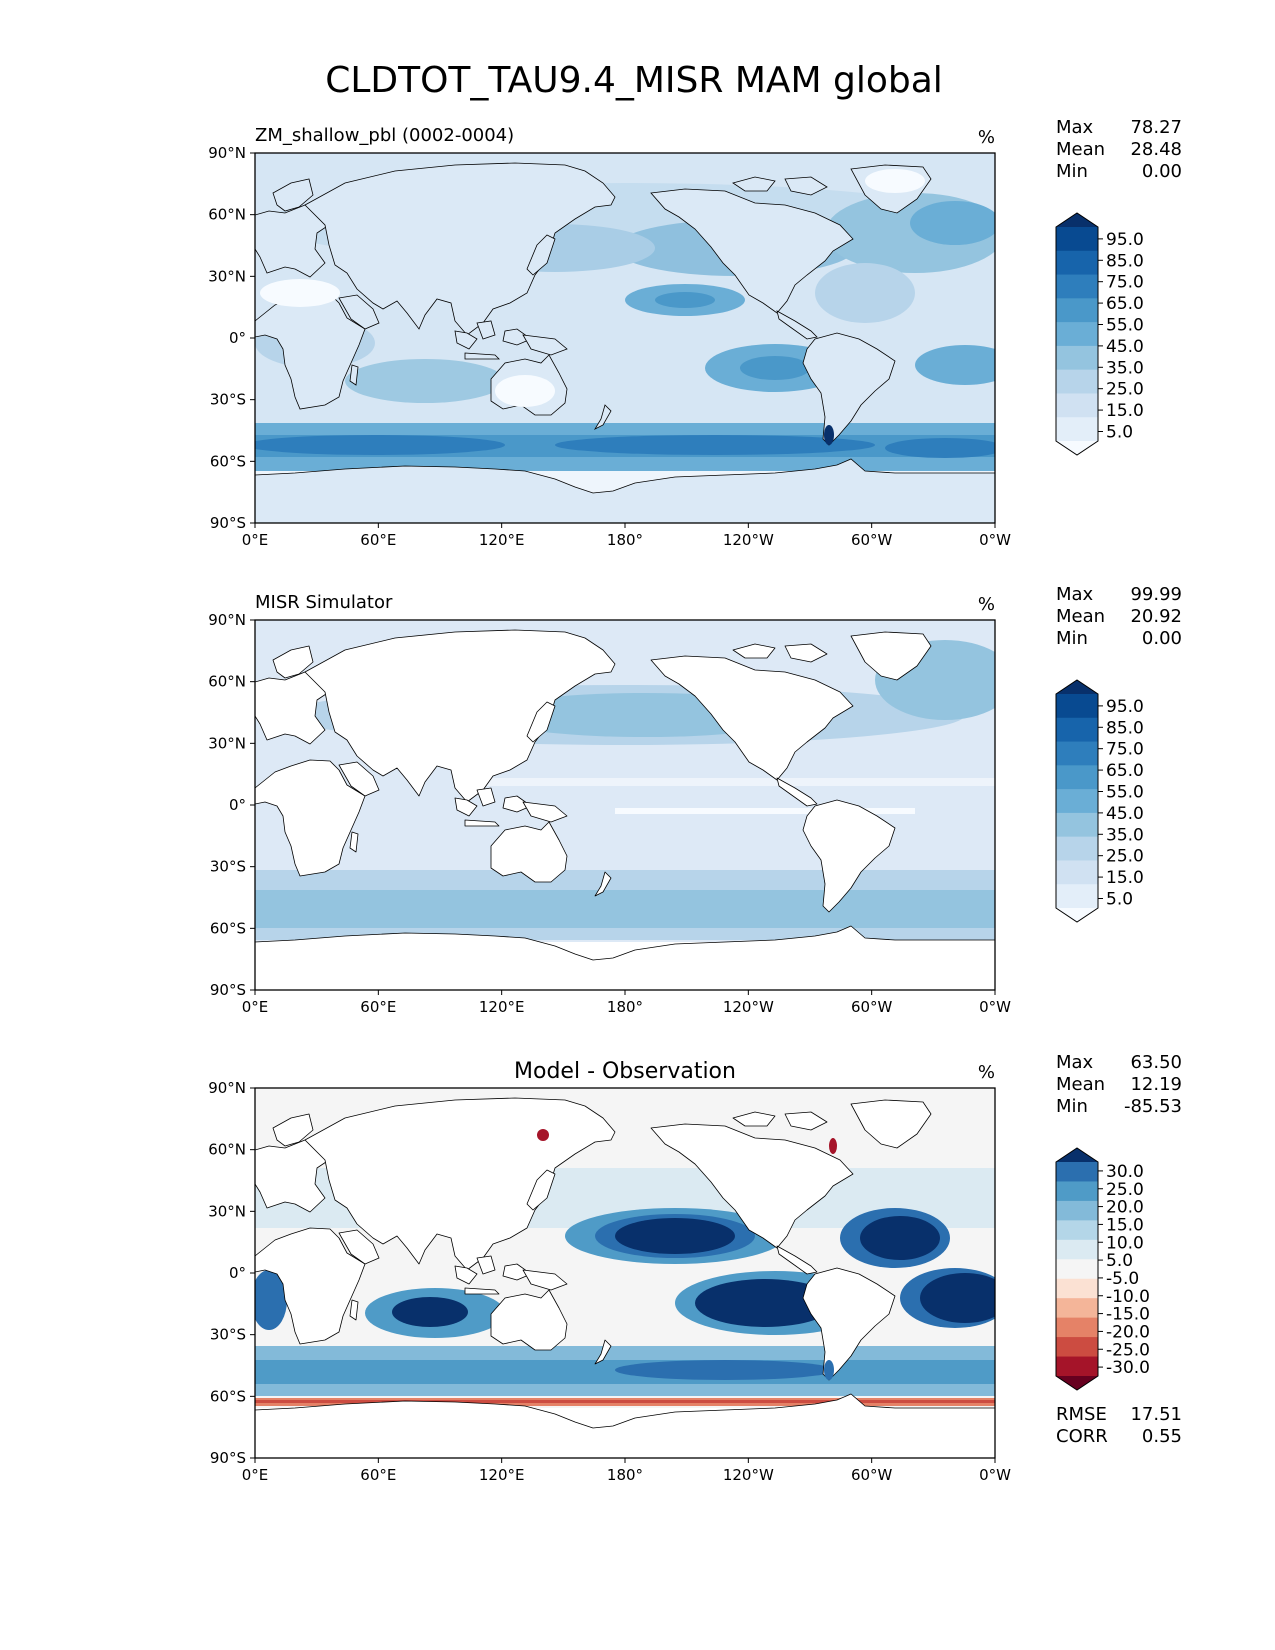 The image size is (1275, 1650). Describe the element at coordinates (1125, 325) in the screenshot. I see `colorbar-tick-label: 55.0` at that location.